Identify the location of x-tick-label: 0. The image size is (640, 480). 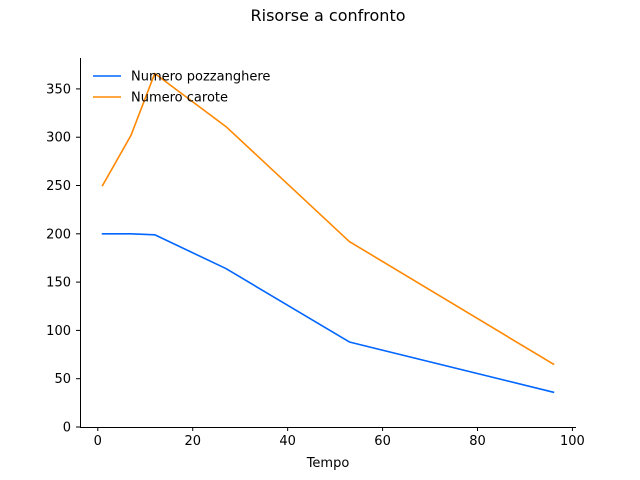
(98, 441).